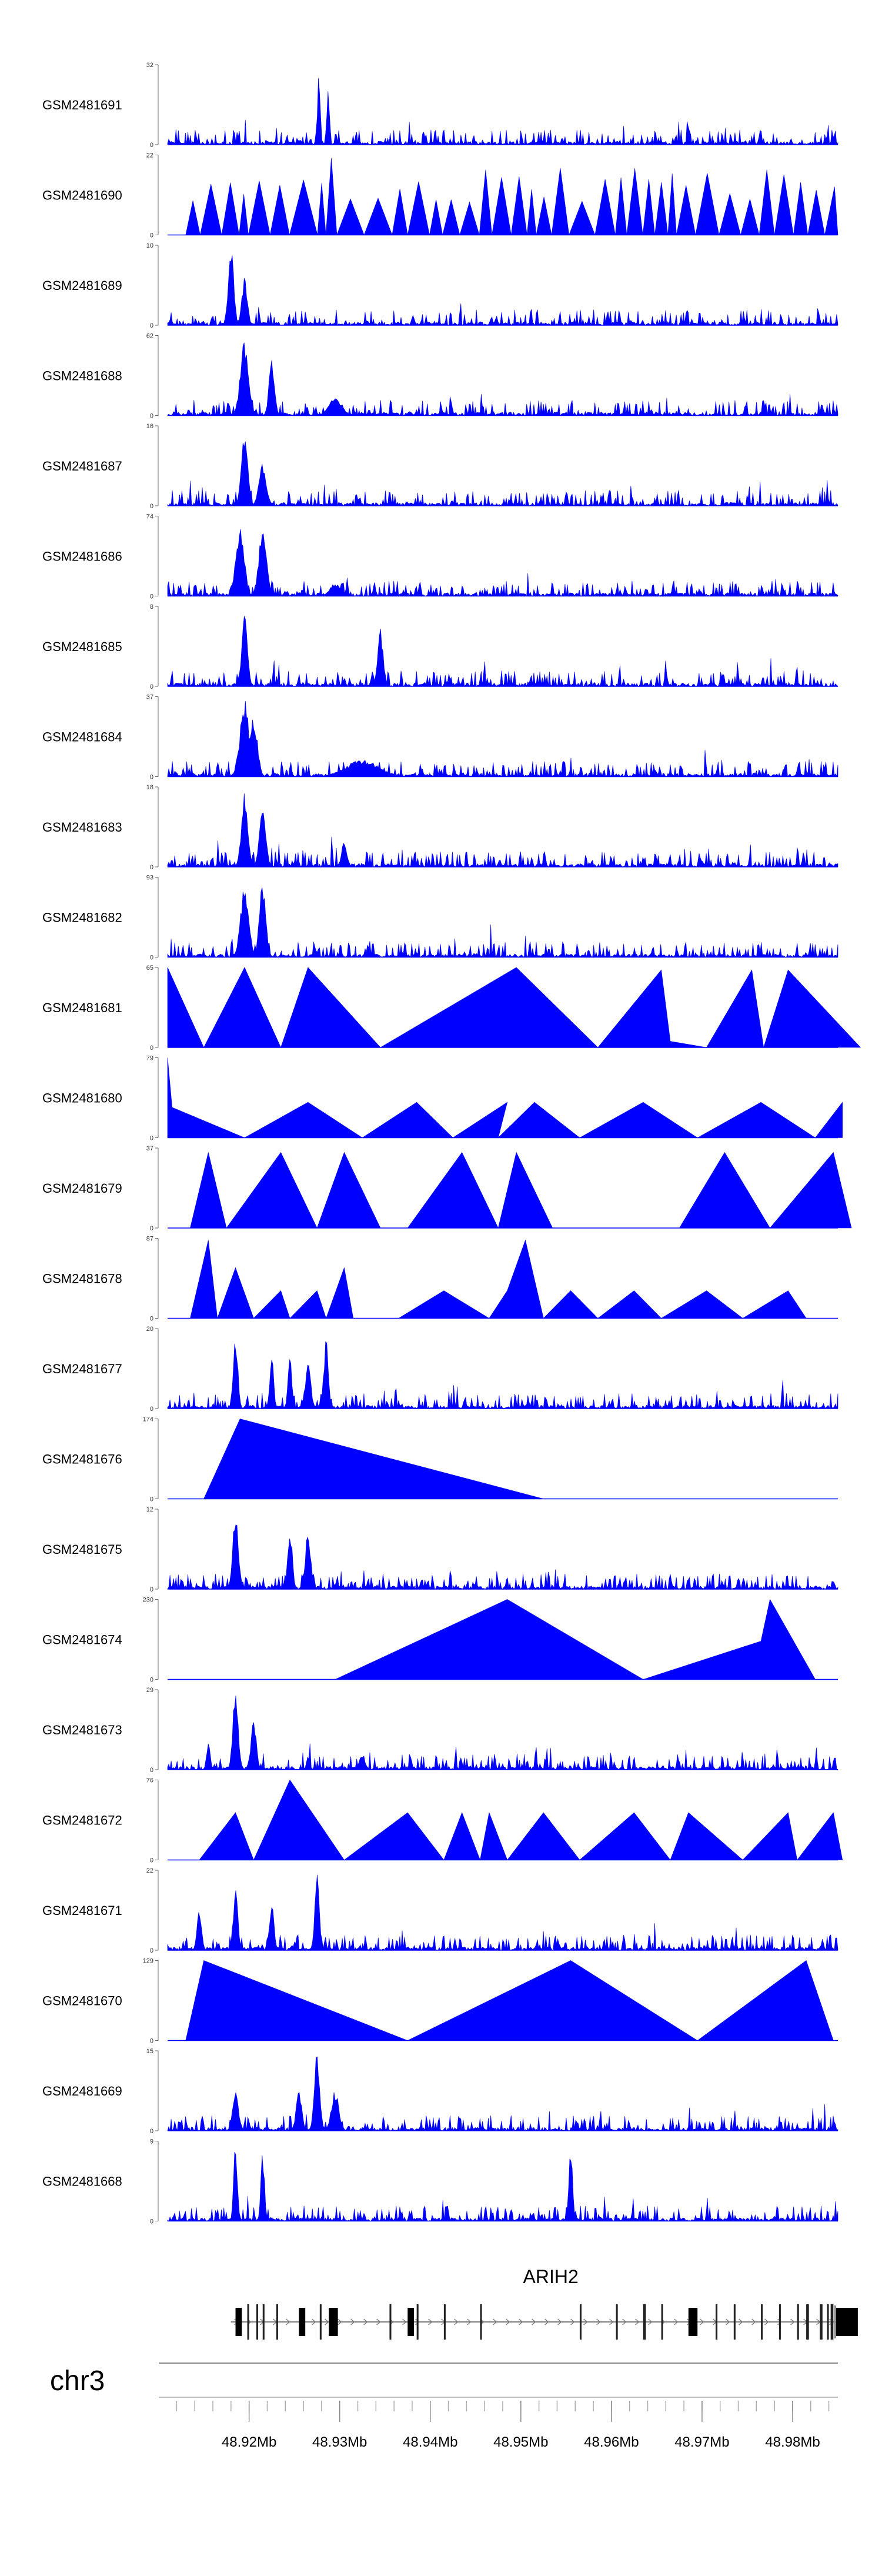  Describe the element at coordinates (82, 1730) in the screenshot. I see `track-label: GSM2481673` at that location.